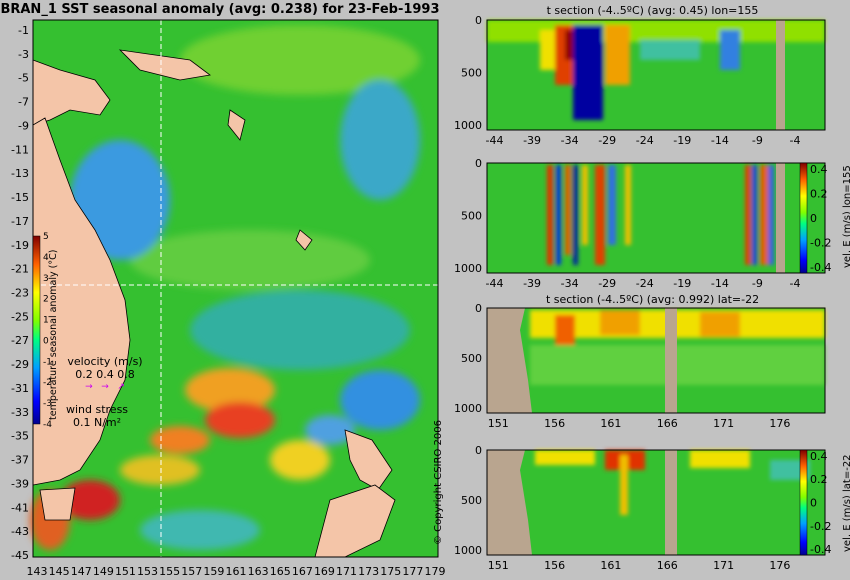 Image resolution: width=850 pixels, height=580 pixels. What do you see at coordinates (757, 283) in the screenshot?
I see `section-x-tick-label: -9` at bounding box center [757, 283].